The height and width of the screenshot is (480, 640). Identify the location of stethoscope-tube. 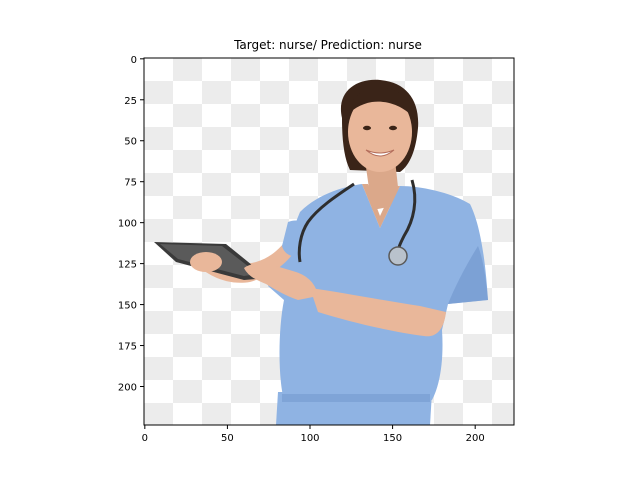
(326, 222).